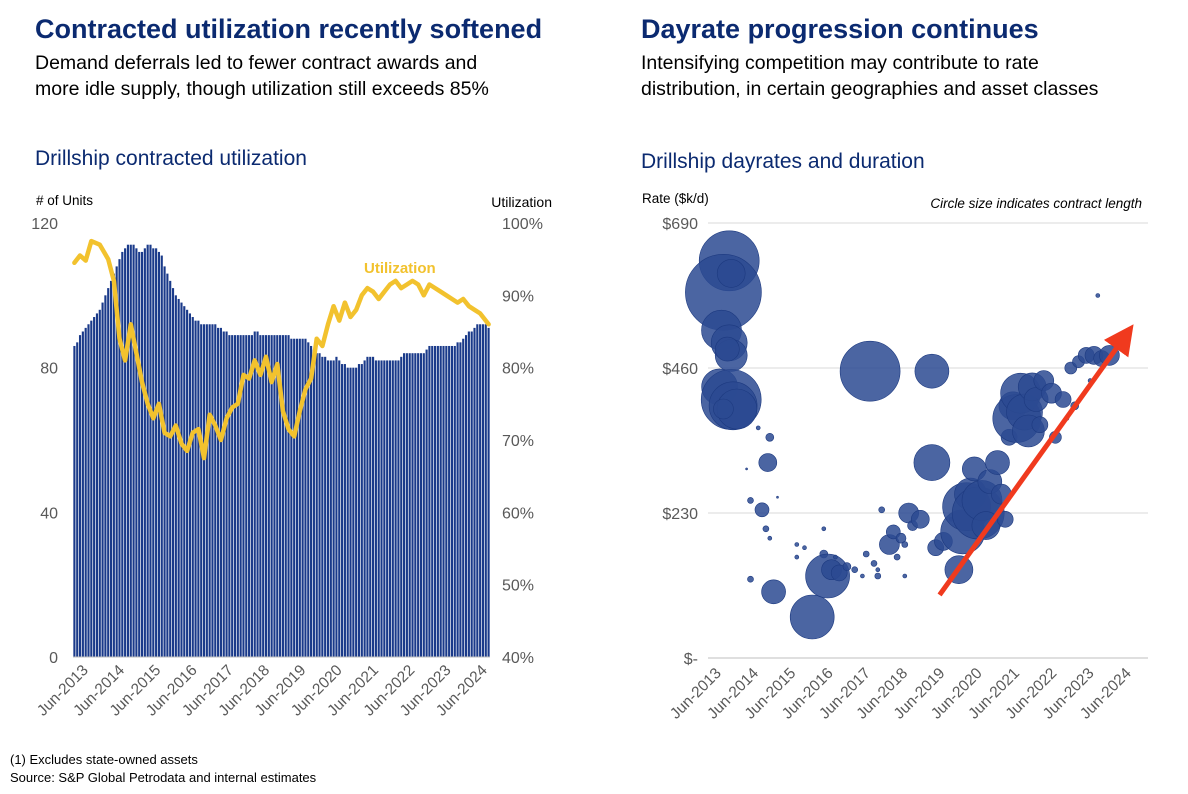 Image resolution: width=1188 pixels, height=794 pixels. Describe the element at coordinates (521, 202) in the screenshot. I see `right-y-axis-label: Utilization` at that location.